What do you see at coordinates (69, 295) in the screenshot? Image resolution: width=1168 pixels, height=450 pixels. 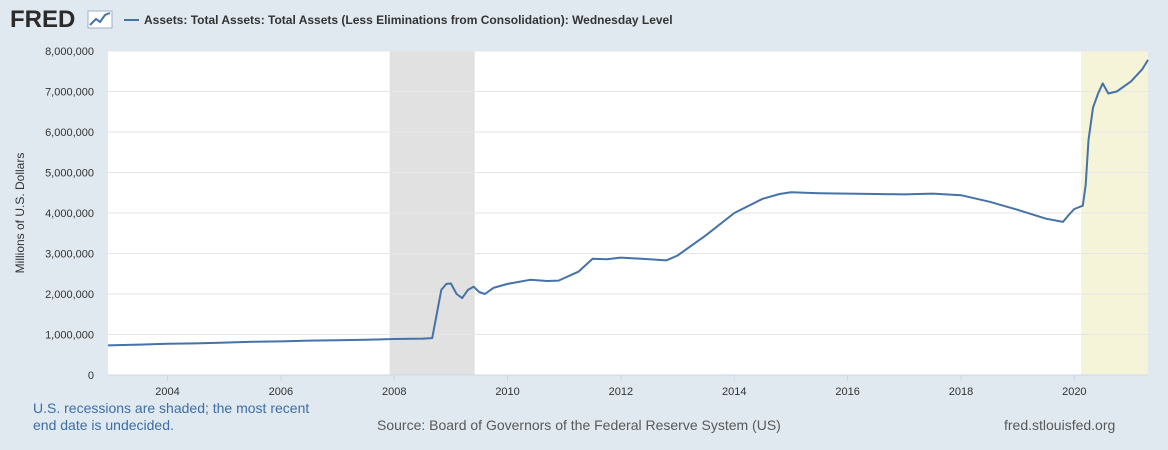 I see `y-tick-label: 2,000,000` at bounding box center [69, 295].